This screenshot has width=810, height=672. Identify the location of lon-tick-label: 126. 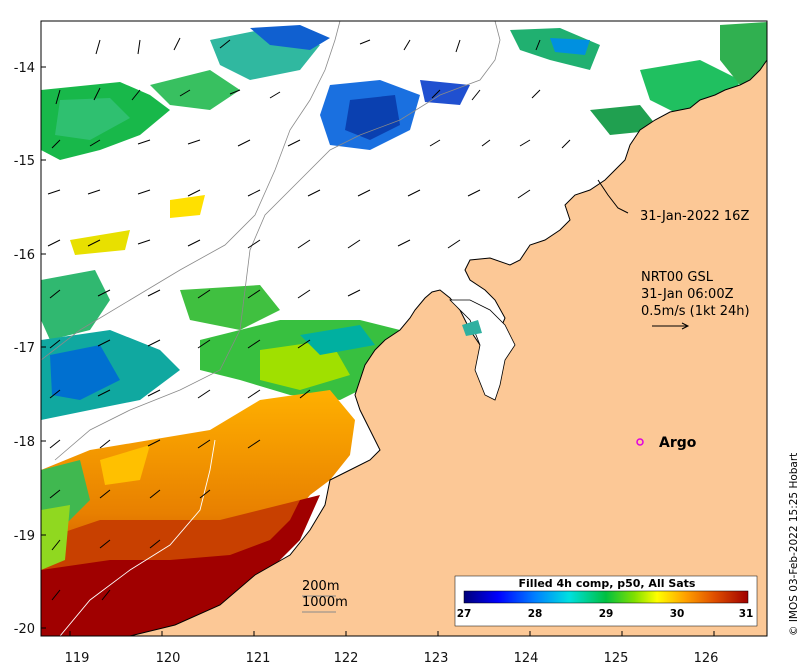
(706, 658).